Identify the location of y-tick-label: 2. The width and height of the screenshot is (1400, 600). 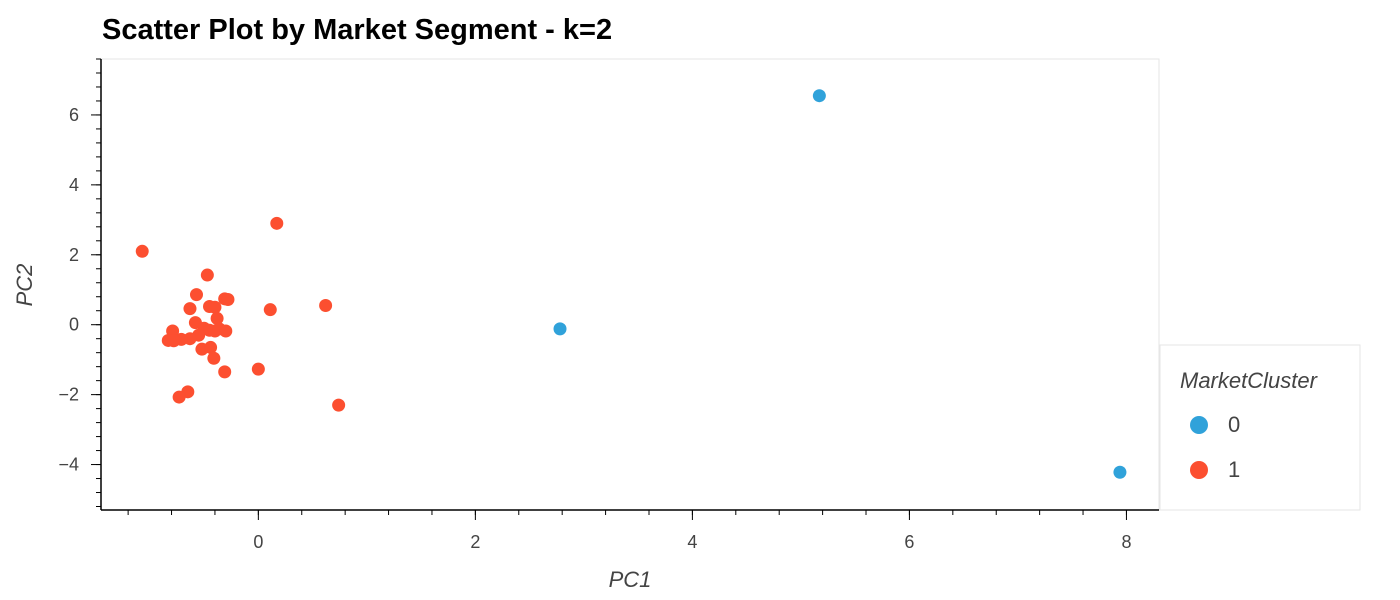
(74, 255).